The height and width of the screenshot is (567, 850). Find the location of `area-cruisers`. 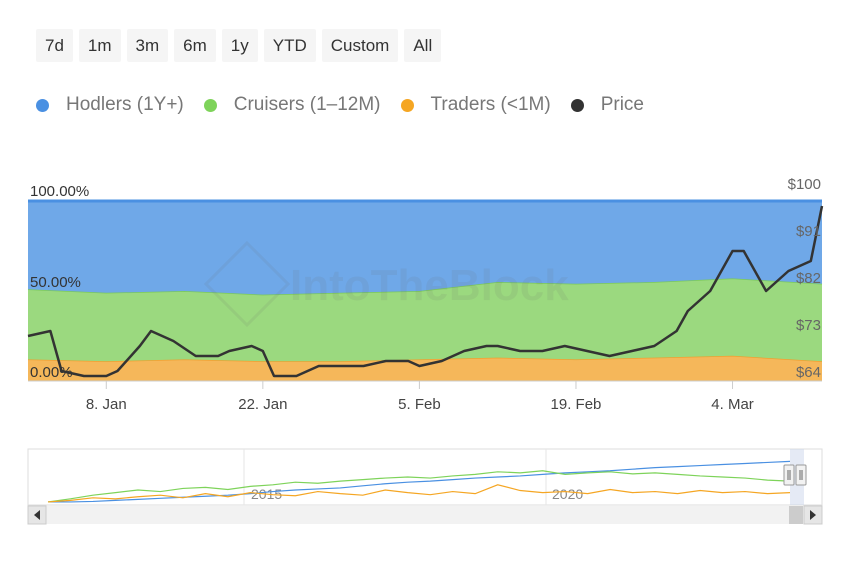

area-cruisers is located at coordinates (425, 320).